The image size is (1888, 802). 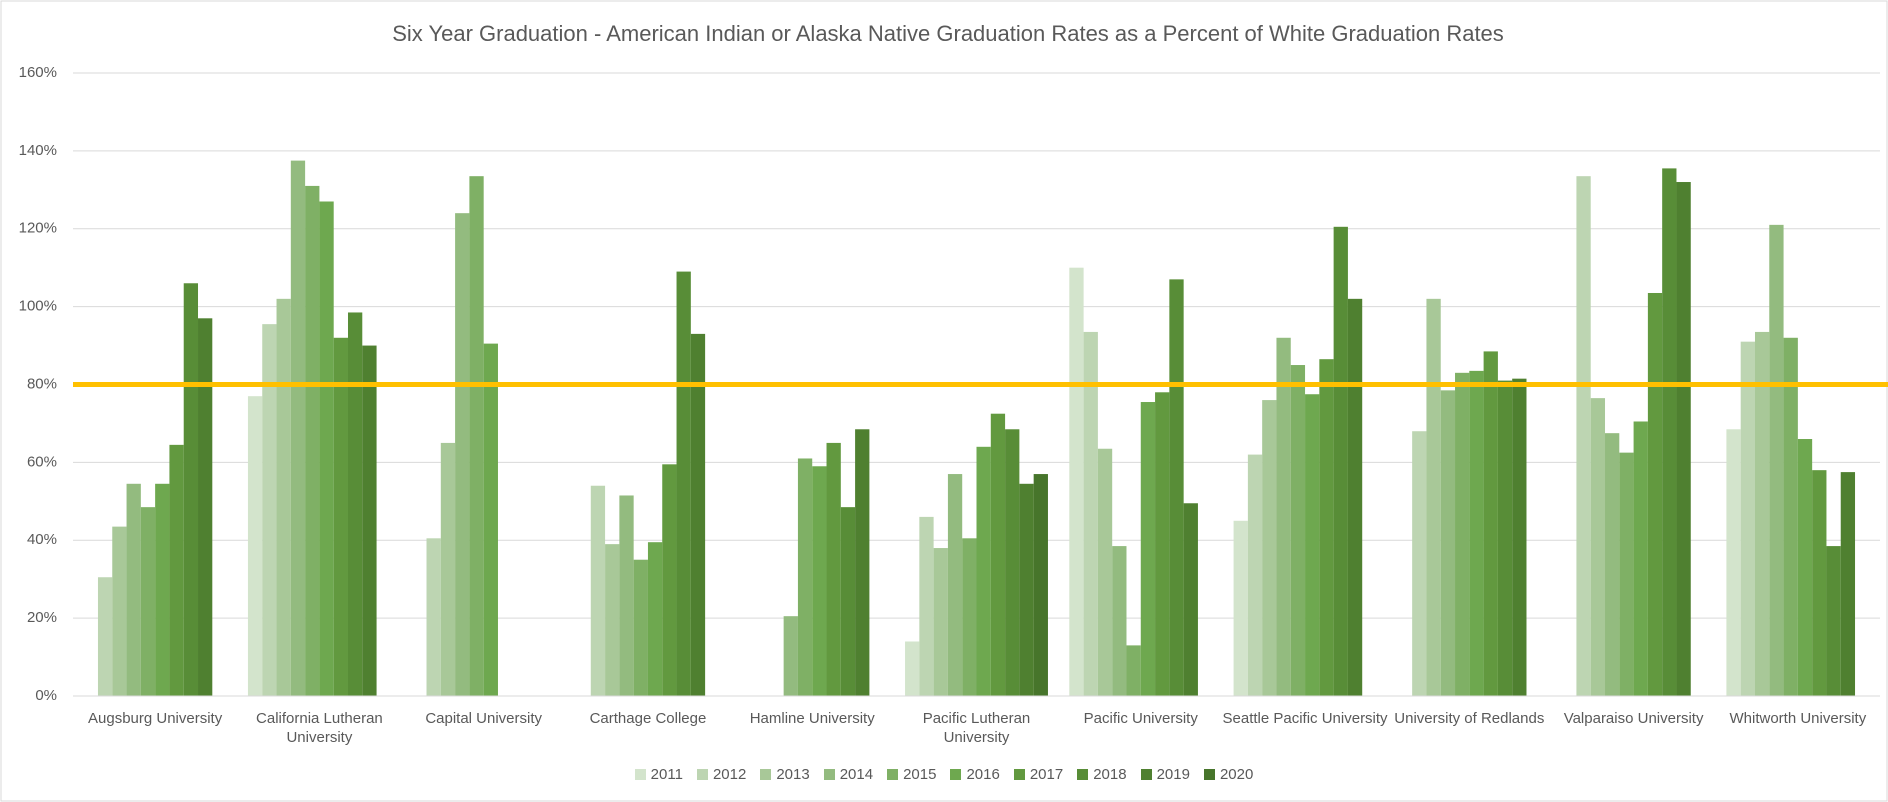 I want to click on legend-label: 2017, so click(x=1046, y=774).